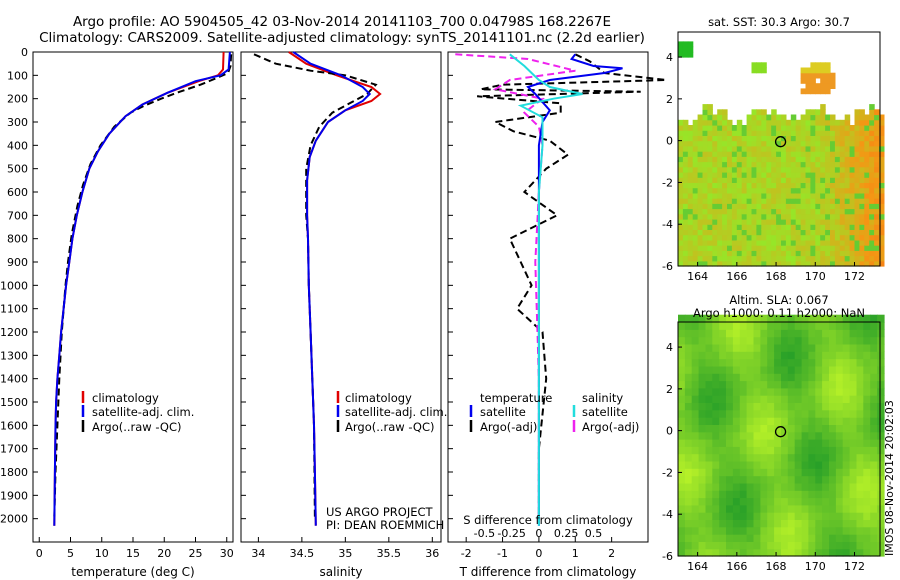 The width and height of the screenshot is (900, 580). Describe the element at coordinates (508, 427) in the screenshot. I see `legend-label-t-argo: Argo(-adj)` at that location.